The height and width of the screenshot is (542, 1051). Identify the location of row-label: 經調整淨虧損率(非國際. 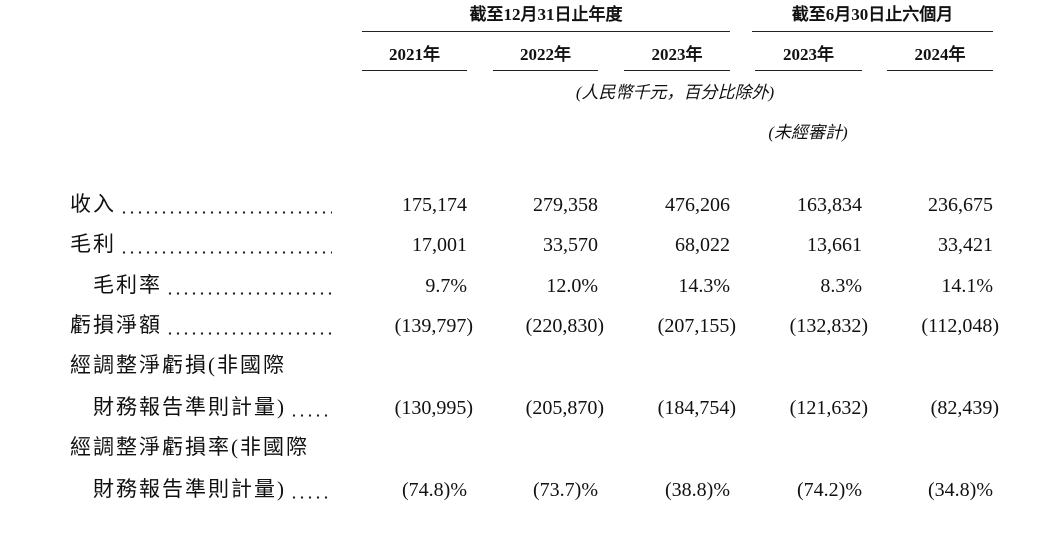
(189, 447).